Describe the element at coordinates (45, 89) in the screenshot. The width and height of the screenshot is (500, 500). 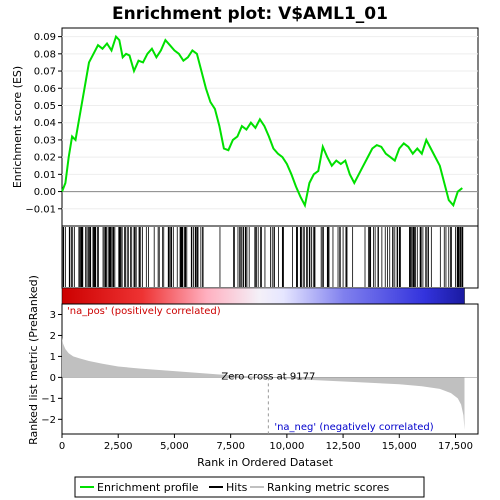
I see `es-y-tick-label: 0.06` at that location.